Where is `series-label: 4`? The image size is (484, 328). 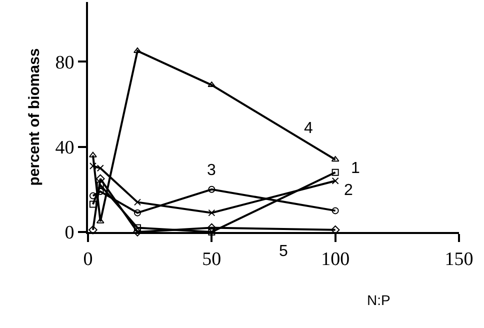 series-label: 4 is located at coordinates (308, 128).